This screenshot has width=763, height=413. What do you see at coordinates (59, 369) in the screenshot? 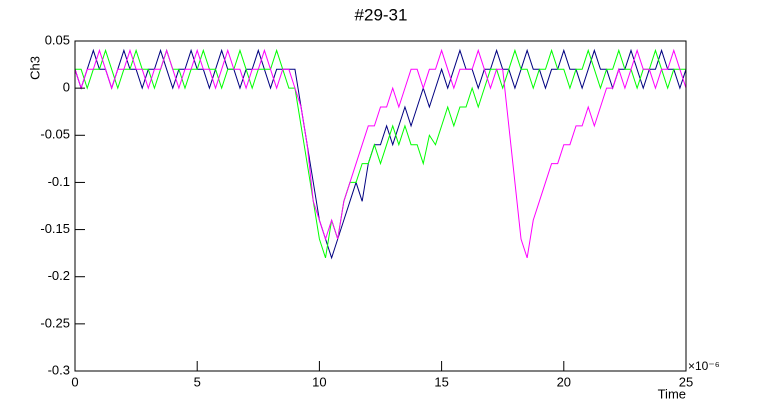
I see `y-tick-label: -0.3` at bounding box center [59, 369].